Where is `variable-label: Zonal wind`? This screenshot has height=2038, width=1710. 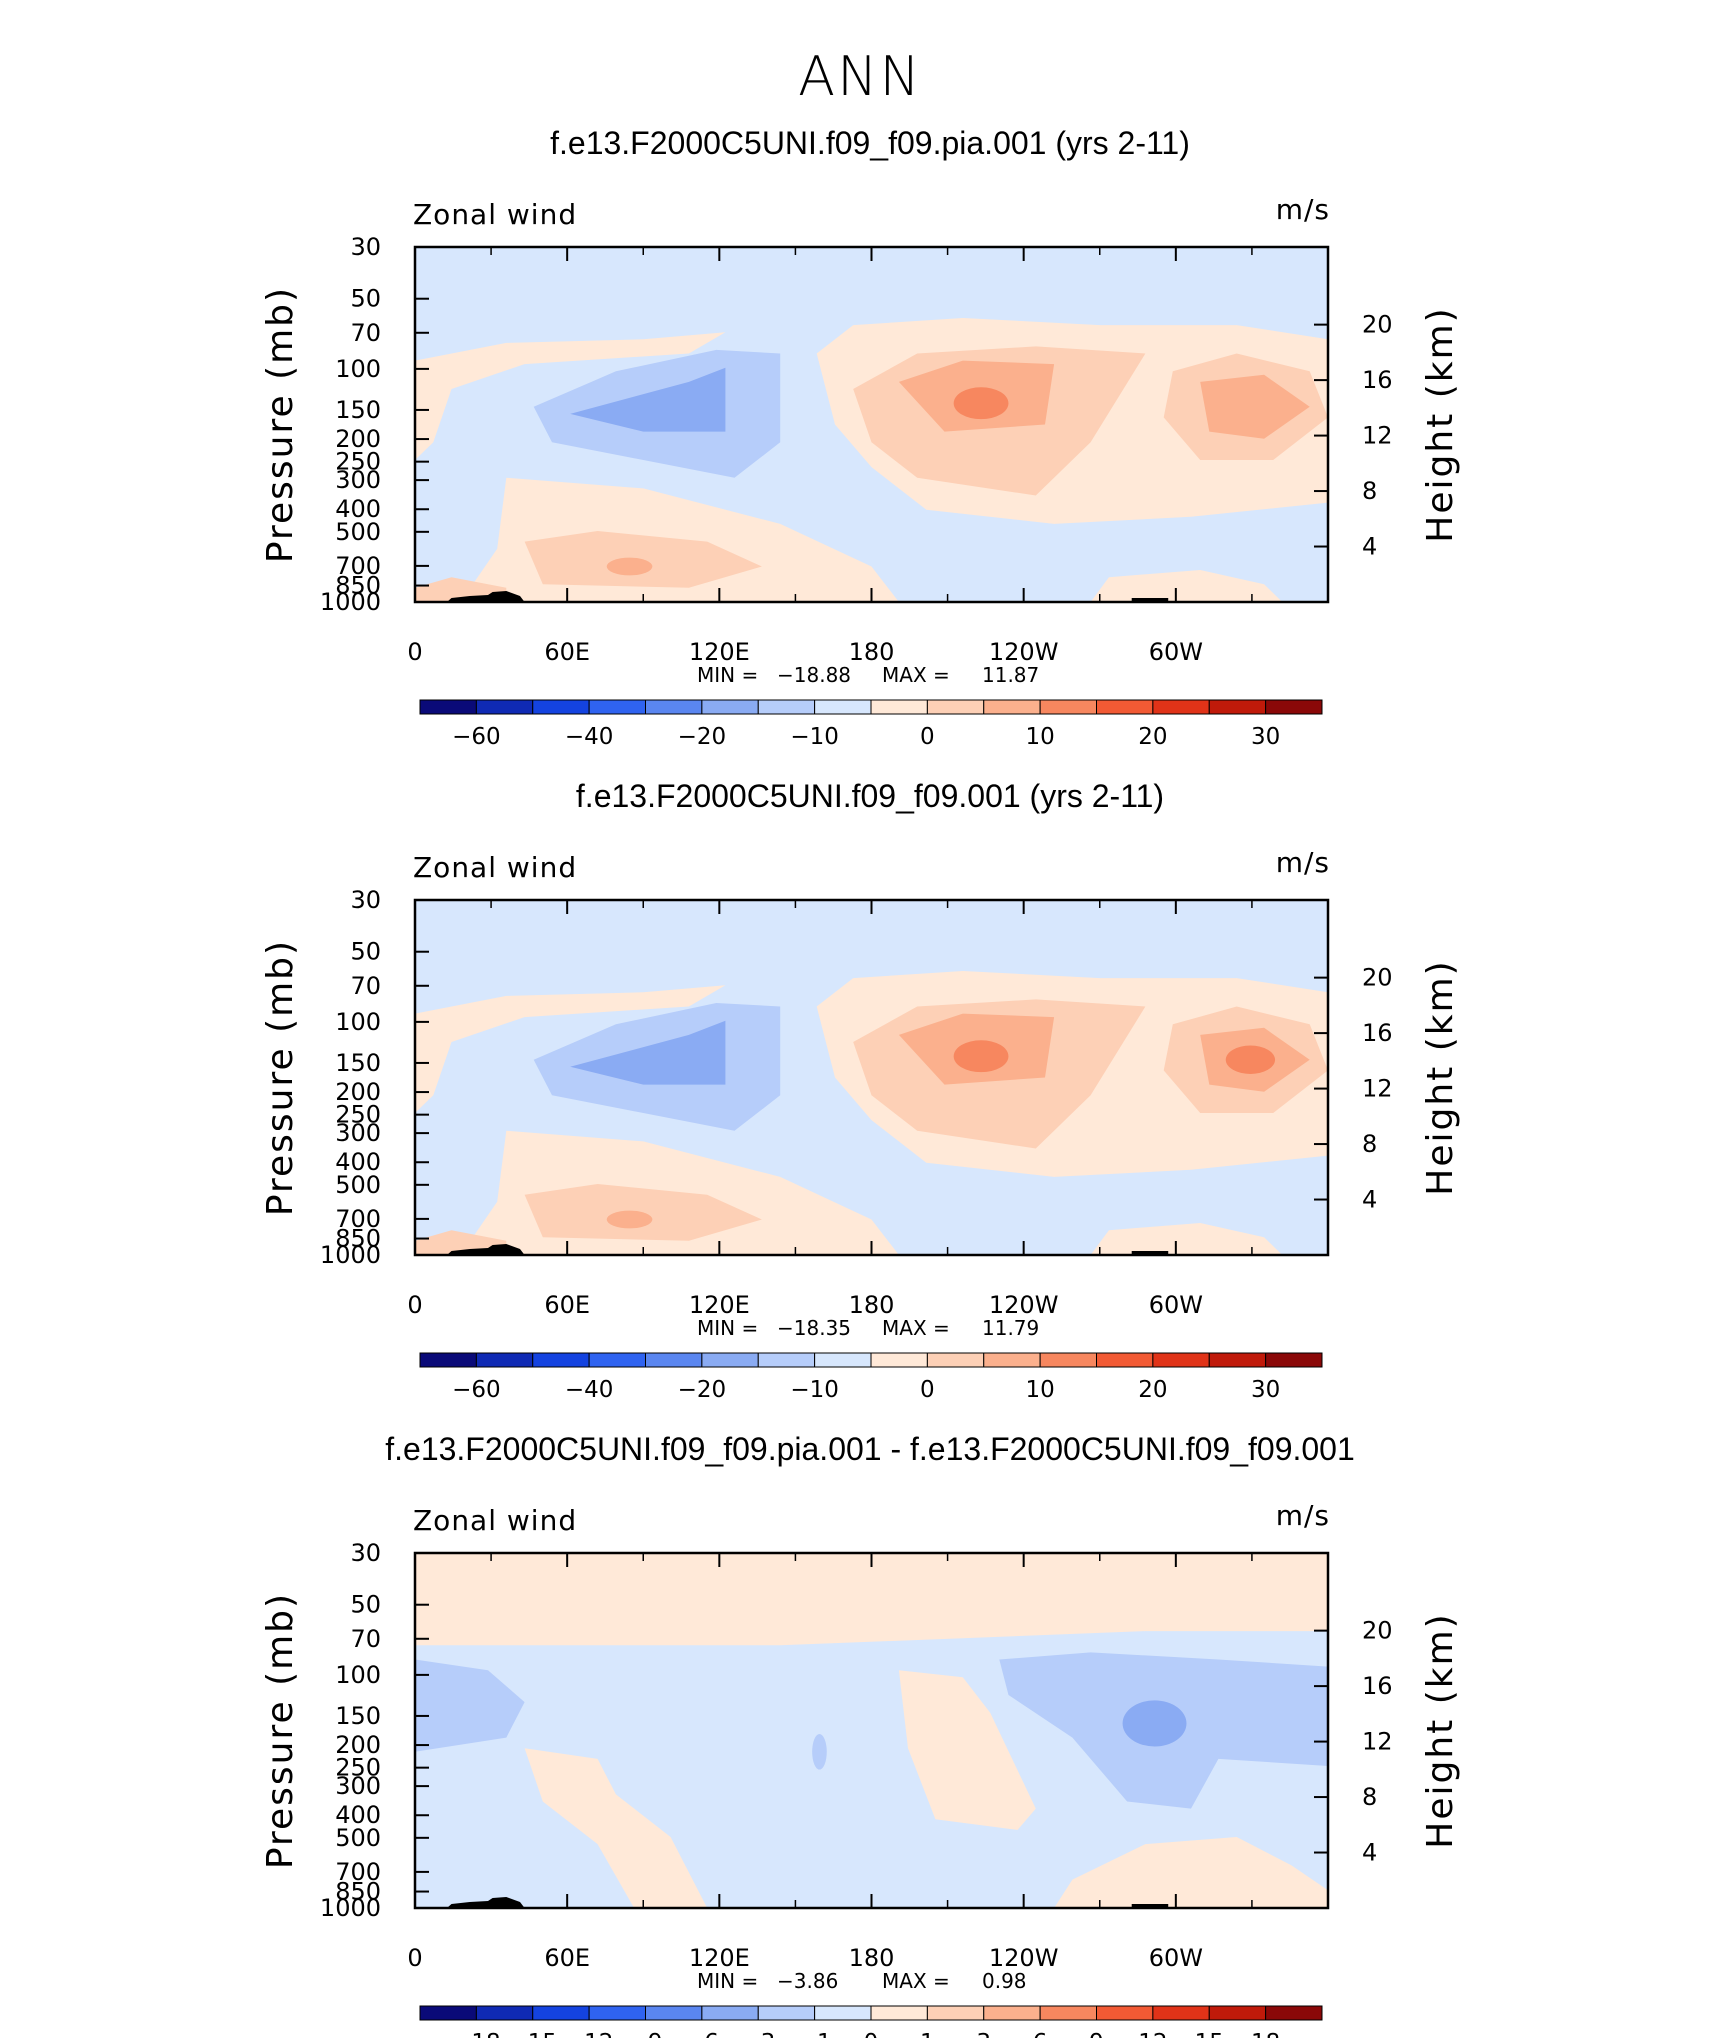 variable-label: Zonal wind is located at coordinates (495, 1520).